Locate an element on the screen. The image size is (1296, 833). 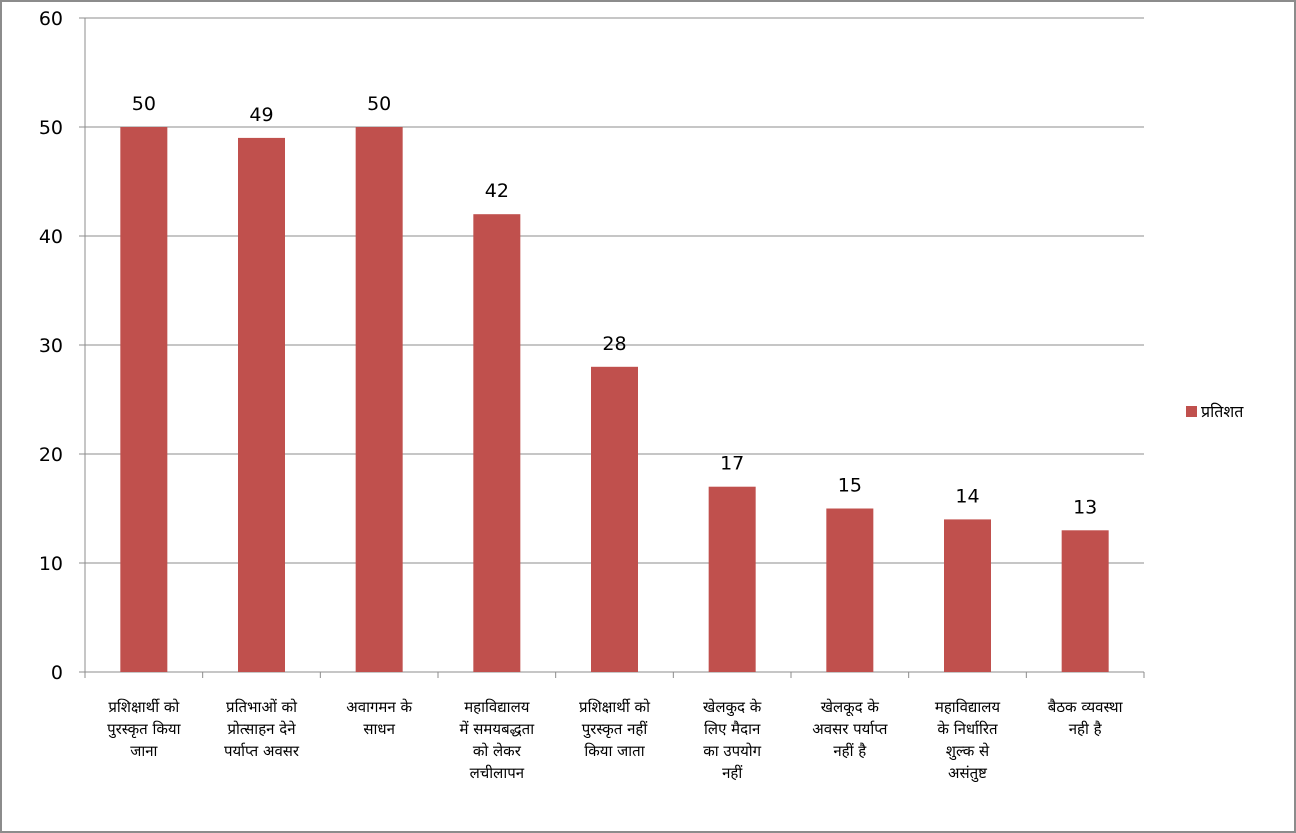
category-label-line: अवसर पर्याप्त is located at coordinates (850, 729).